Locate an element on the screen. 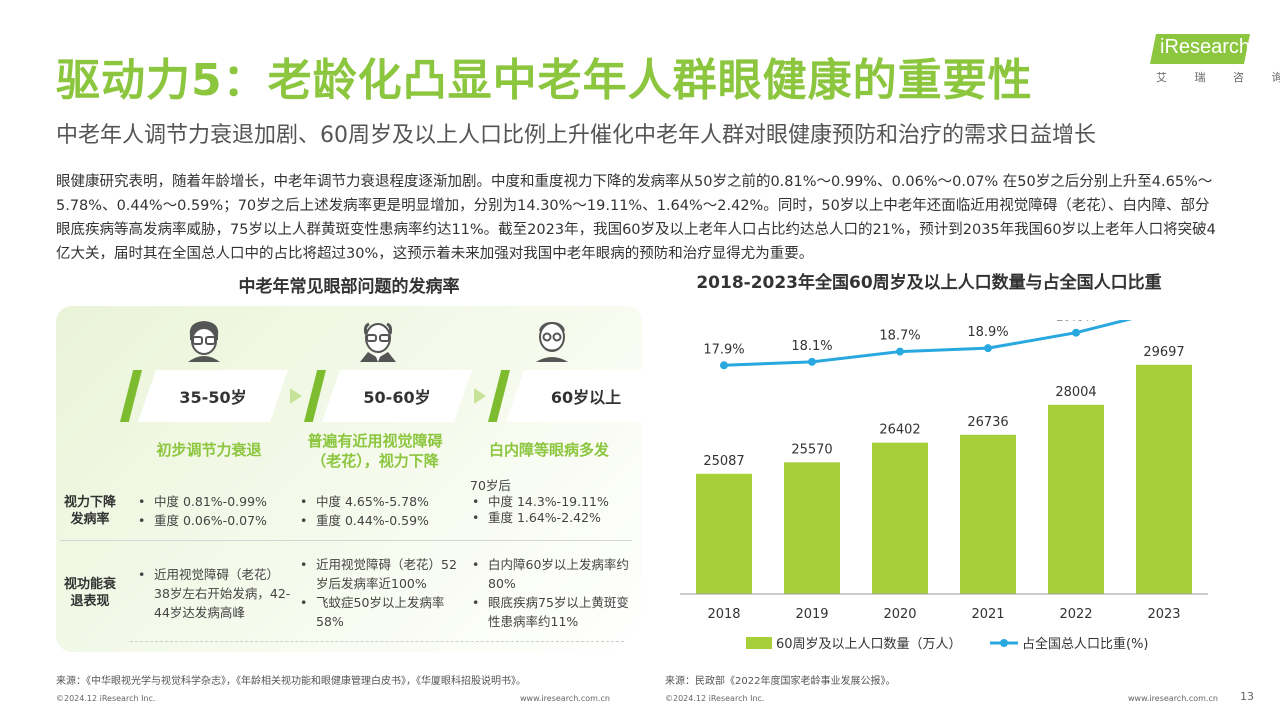 This screenshot has height=720, width=1280. list-item: 中度 0.81%-0.99% is located at coordinates (211, 501).